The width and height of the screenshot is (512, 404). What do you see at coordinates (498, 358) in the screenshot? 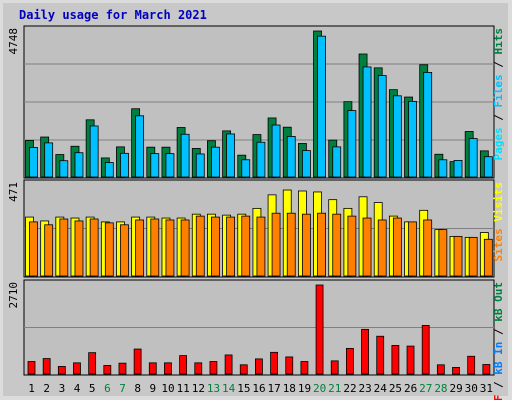
I see `legend-entry: kB In` at bounding box center [498, 358].